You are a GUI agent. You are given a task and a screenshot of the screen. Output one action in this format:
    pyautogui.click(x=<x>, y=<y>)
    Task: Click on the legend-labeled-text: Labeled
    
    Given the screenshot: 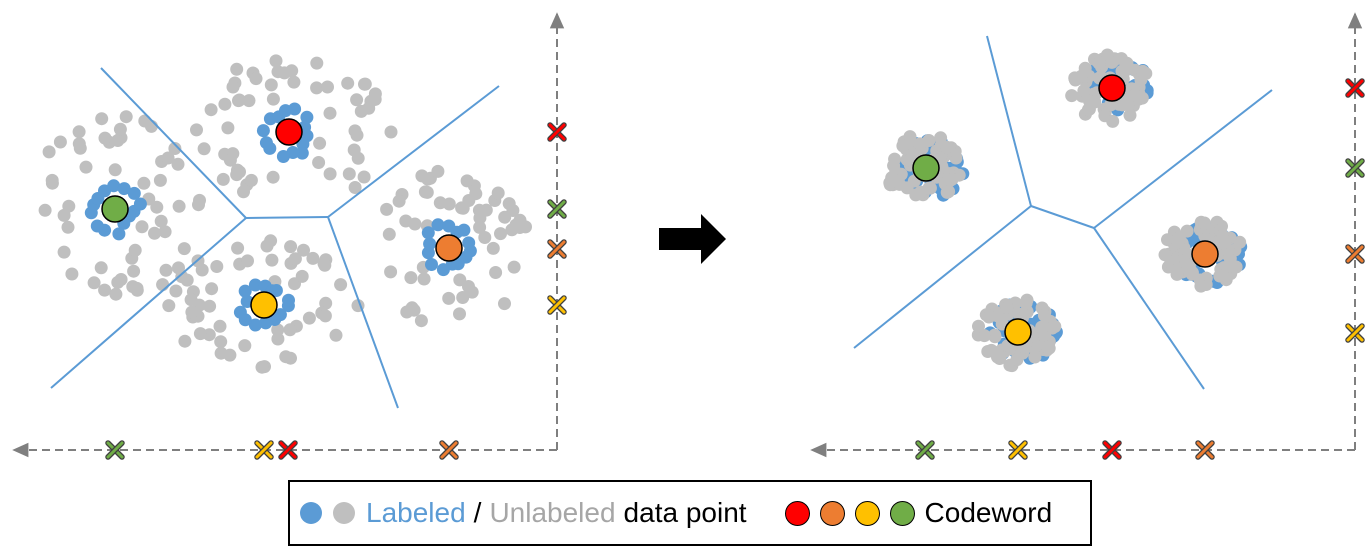 What is the action you would take?
    pyautogui.click(x=416, y=512)
    